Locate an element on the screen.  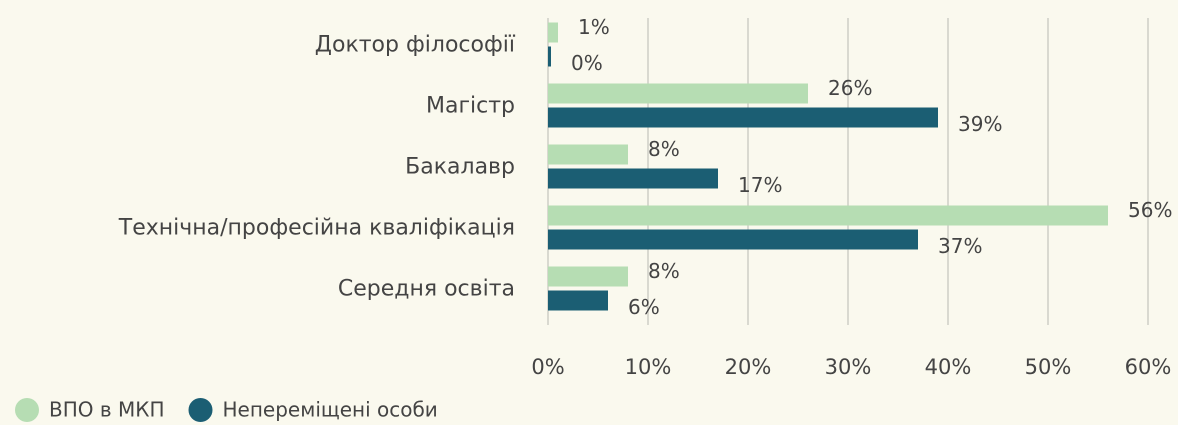
value-label: 6% is located at coordinates (644, 307).